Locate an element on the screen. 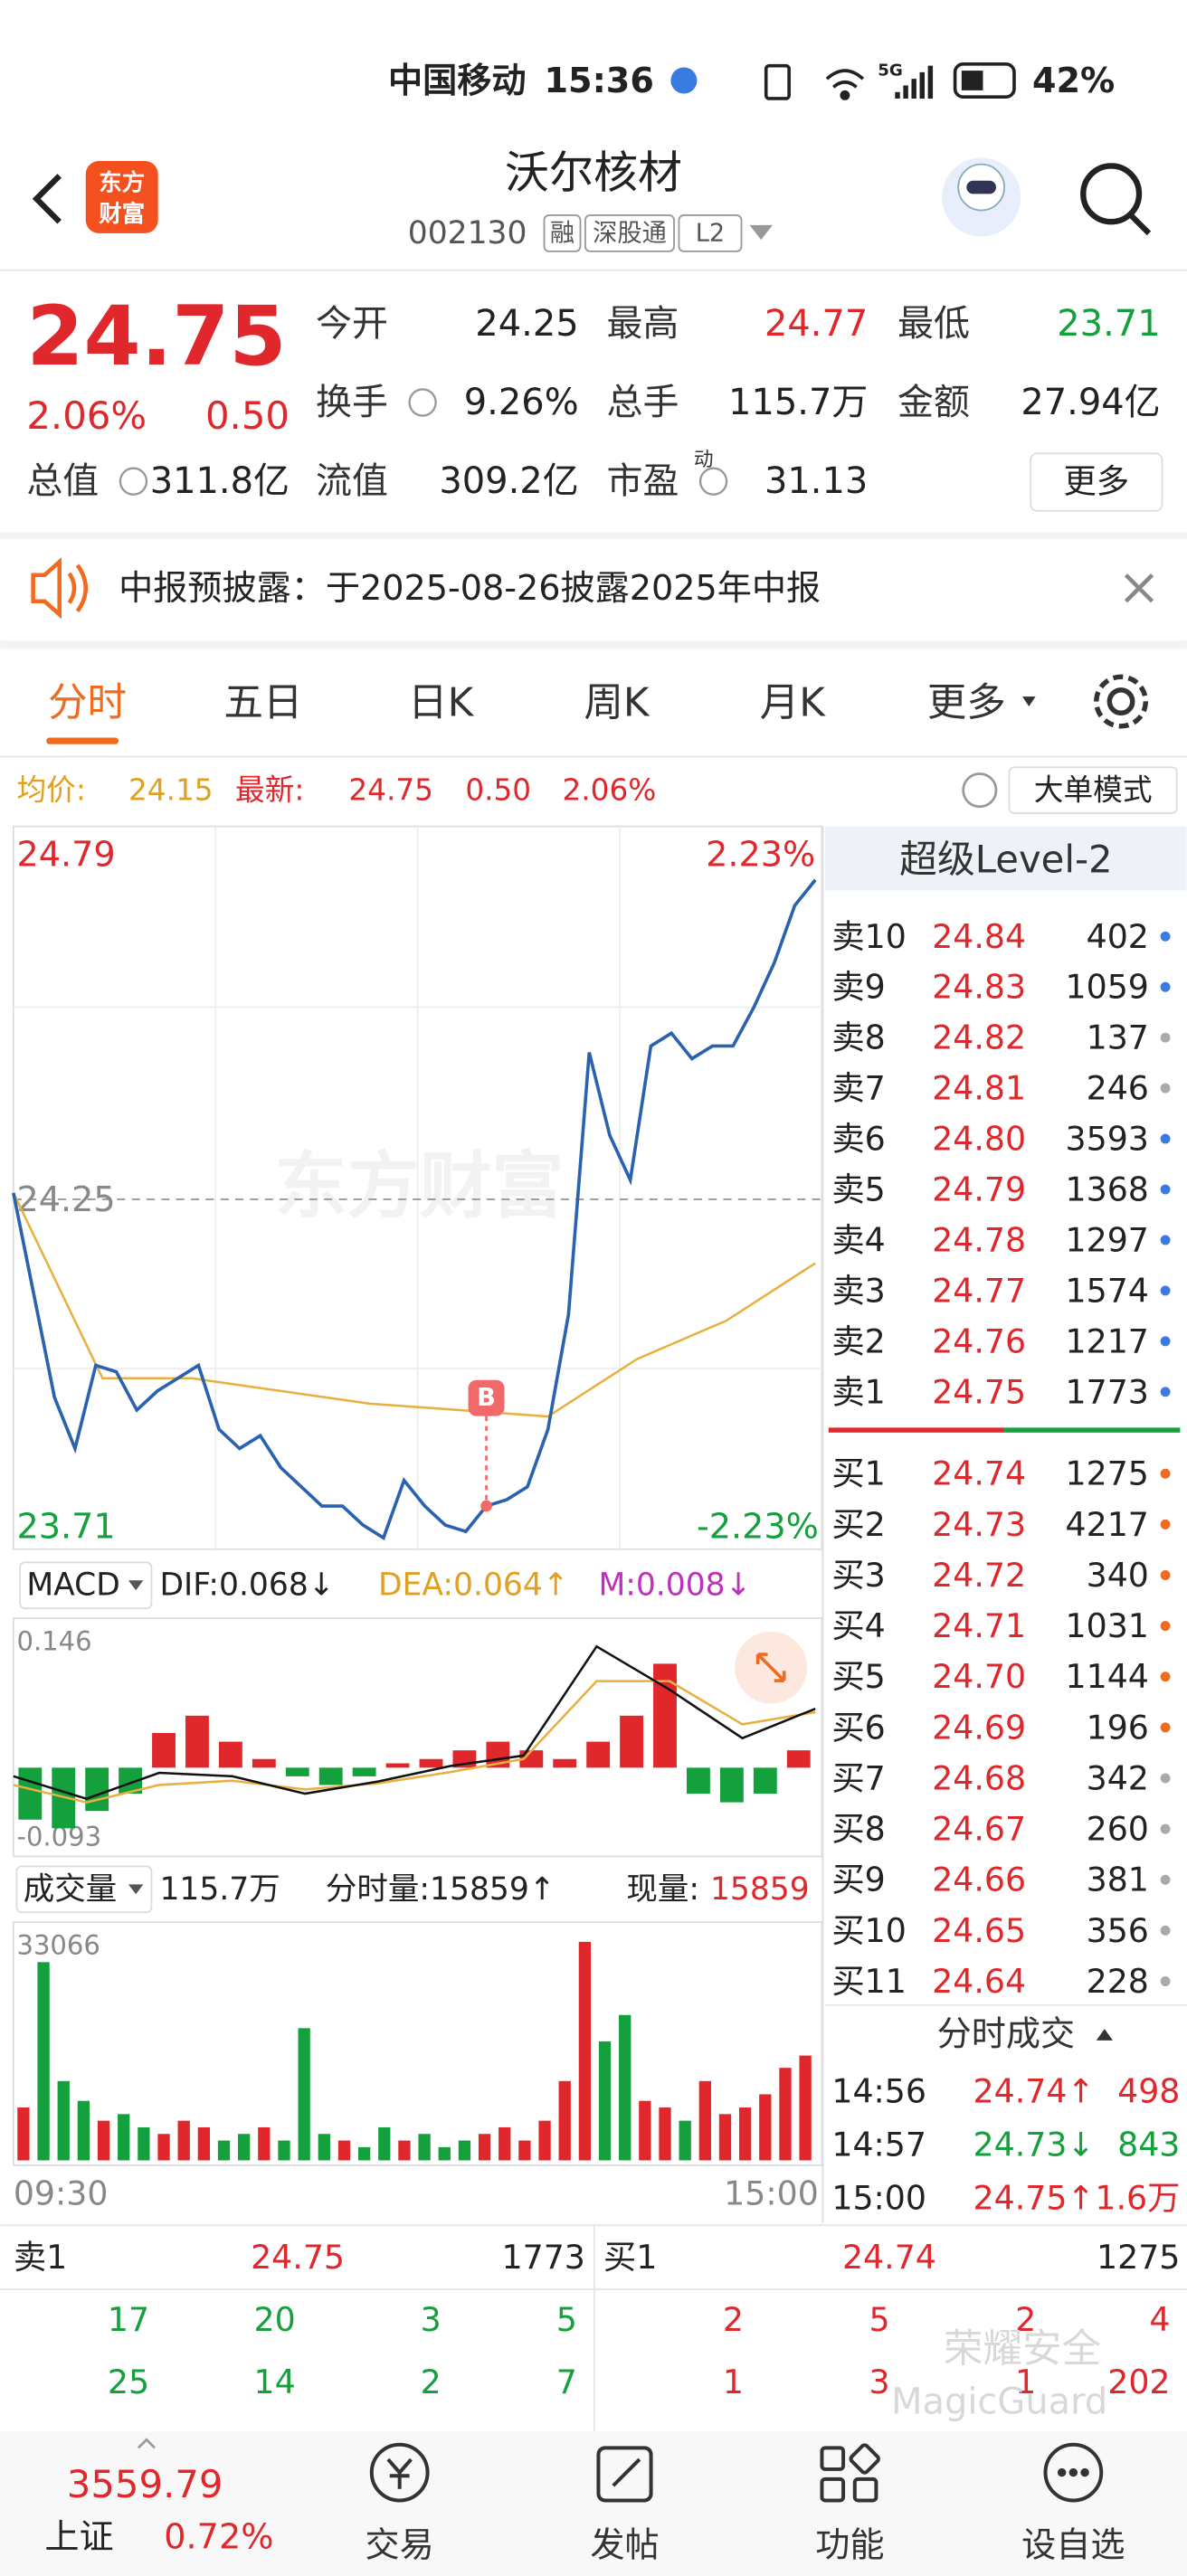 Image resolution: width=1187 pixels, height=2576 pixels. nav-item: 交易 is located at coordinates (400, 2544).